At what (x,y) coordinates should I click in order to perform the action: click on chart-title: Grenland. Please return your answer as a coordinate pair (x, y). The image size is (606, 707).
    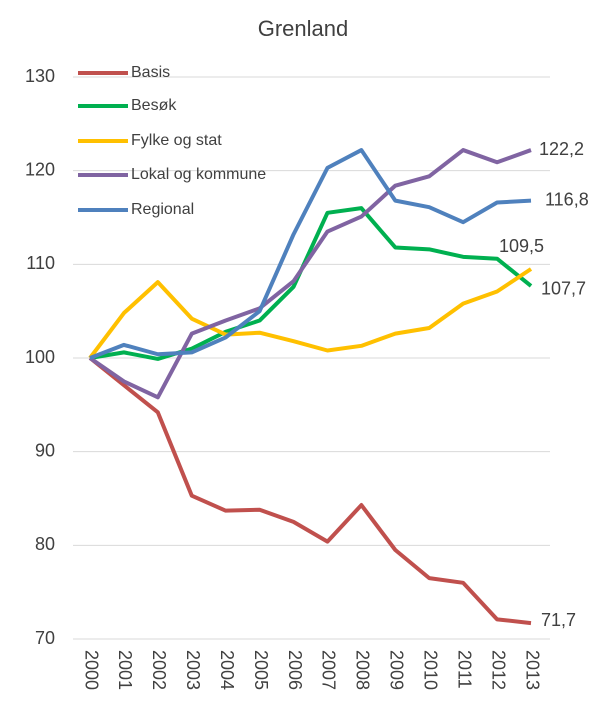
    Looking at the image, I should click on (303, 28).